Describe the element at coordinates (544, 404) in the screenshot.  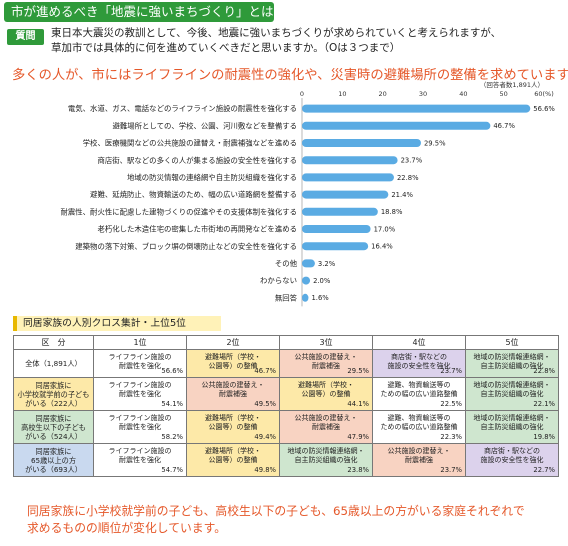
I see `cell-percentage: 22.1%` at that location.